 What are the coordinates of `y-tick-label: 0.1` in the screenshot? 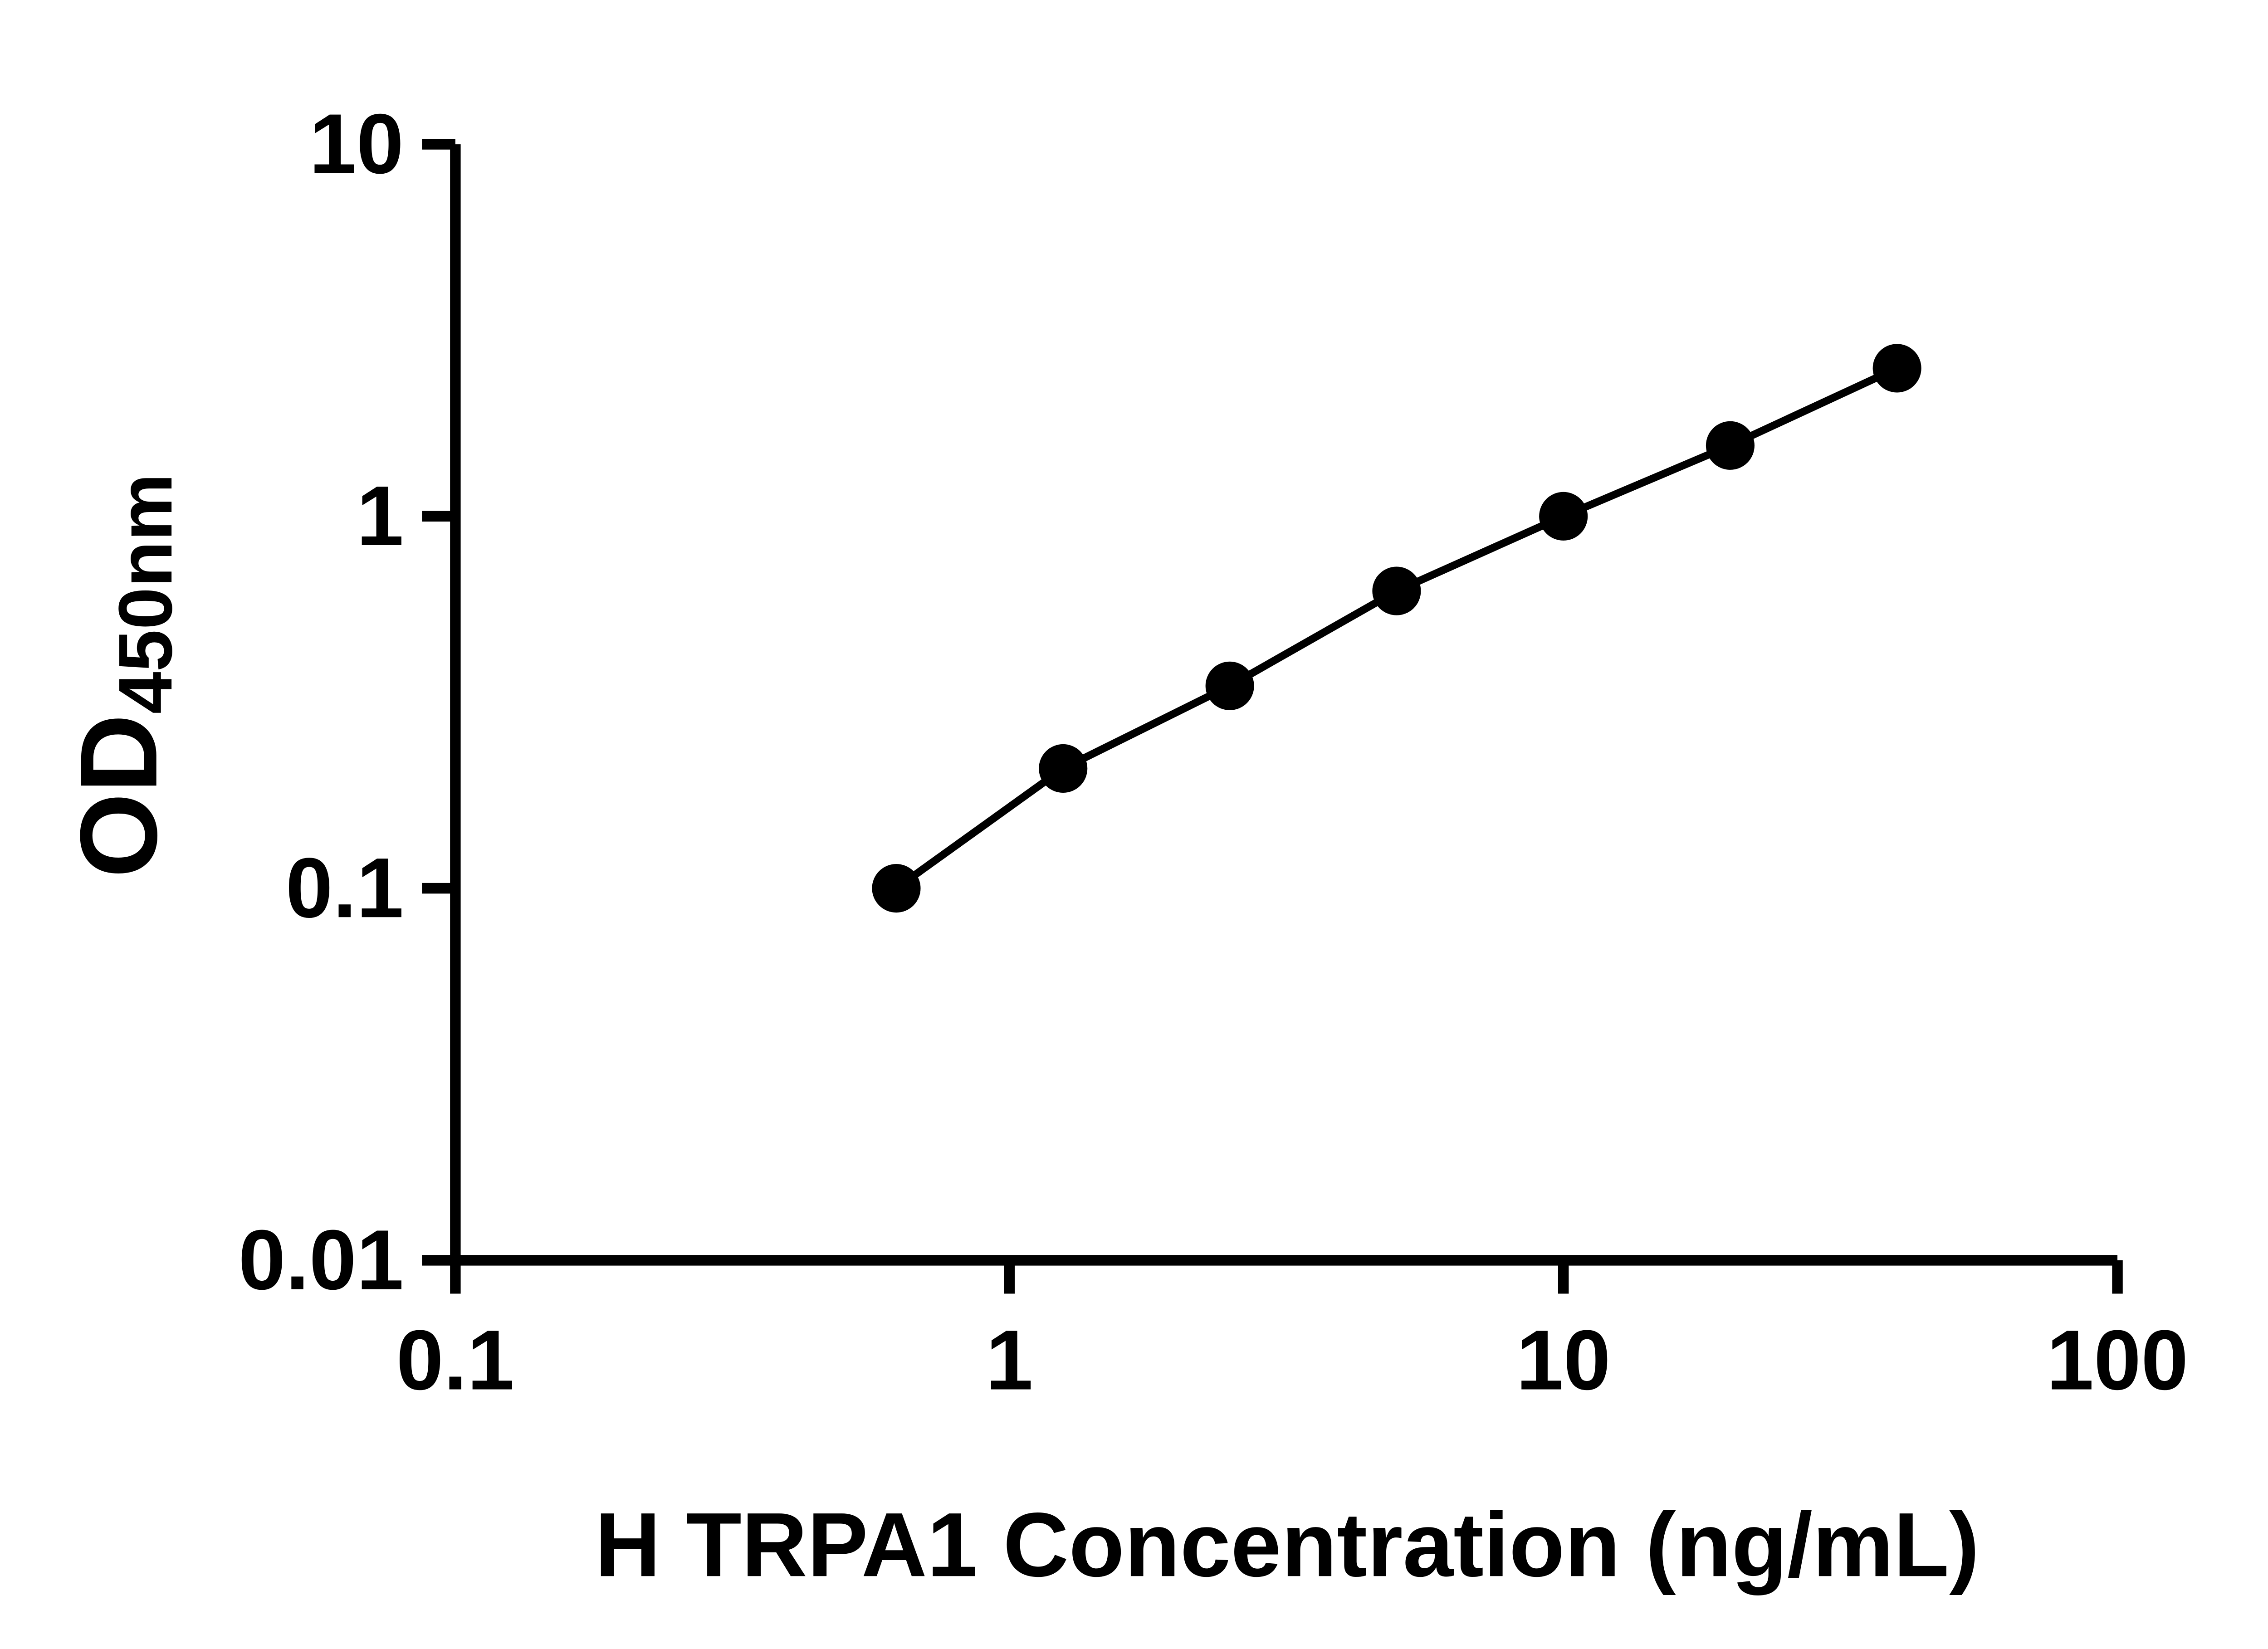 It's located at (345, 888).